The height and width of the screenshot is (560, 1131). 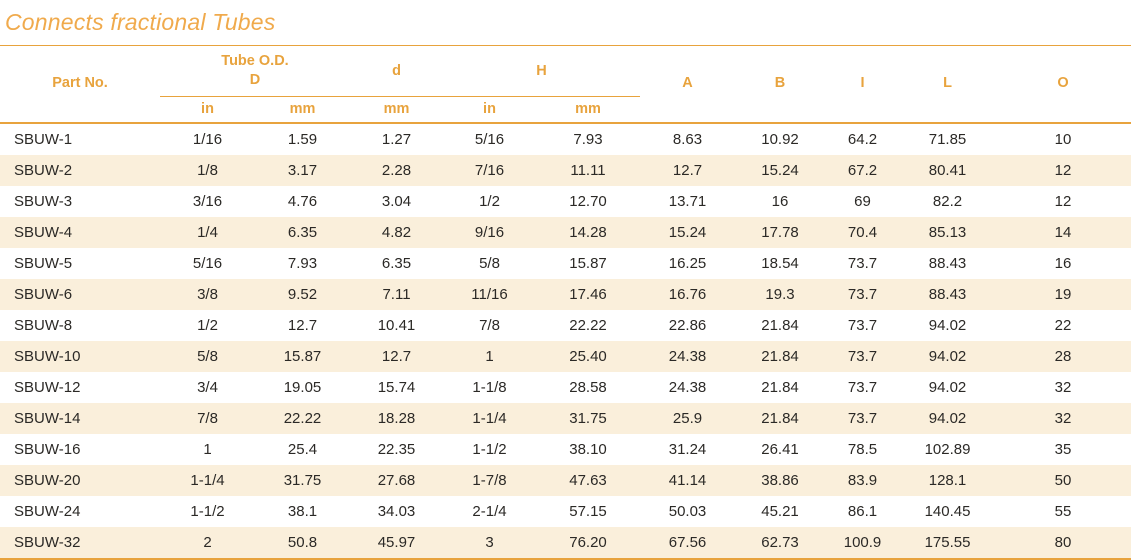 What do you see at coordinates (947, 201) in the screenshot?
I see `value-cell: 82.2` at bounding box center [947, 201].